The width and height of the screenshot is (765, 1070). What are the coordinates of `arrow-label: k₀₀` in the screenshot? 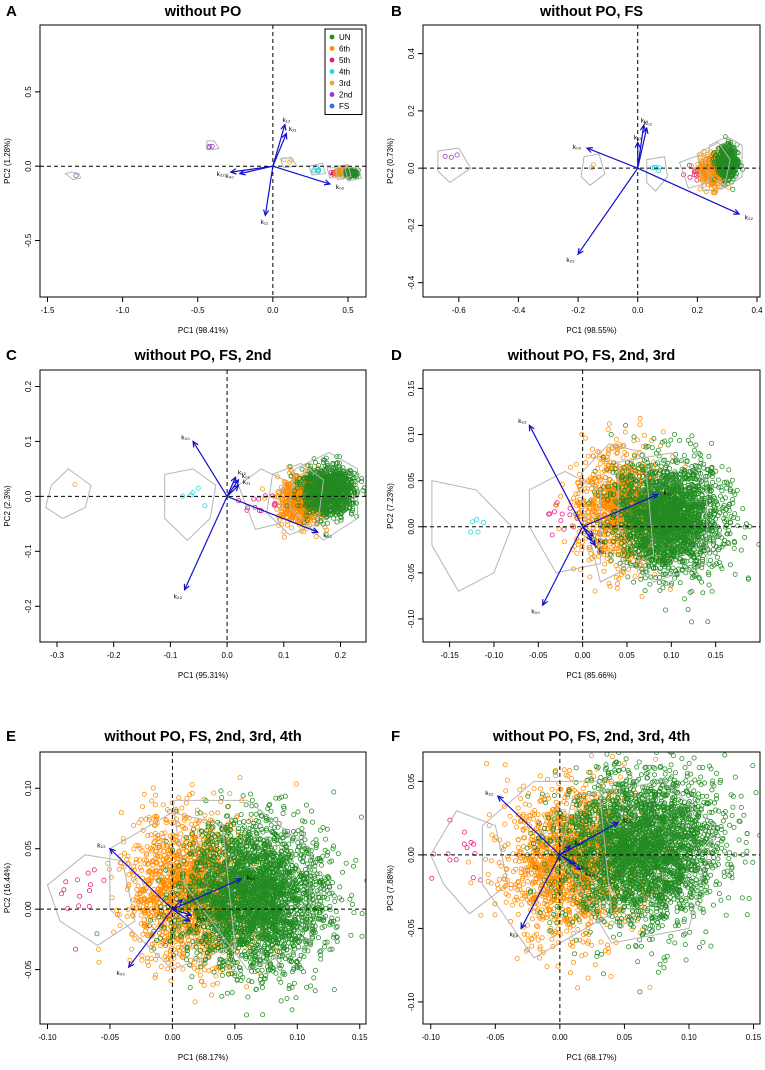 It's located at (185, 437).